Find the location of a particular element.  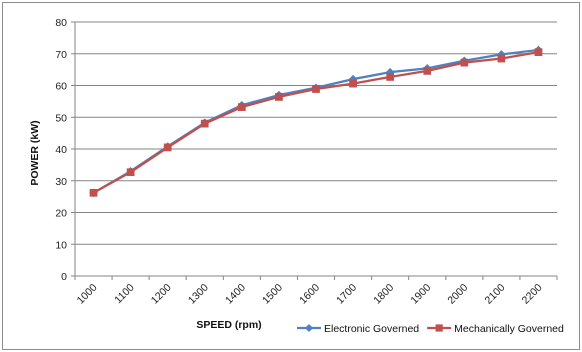

x-tick-label: 2100 is located at coordinates (495, 294).